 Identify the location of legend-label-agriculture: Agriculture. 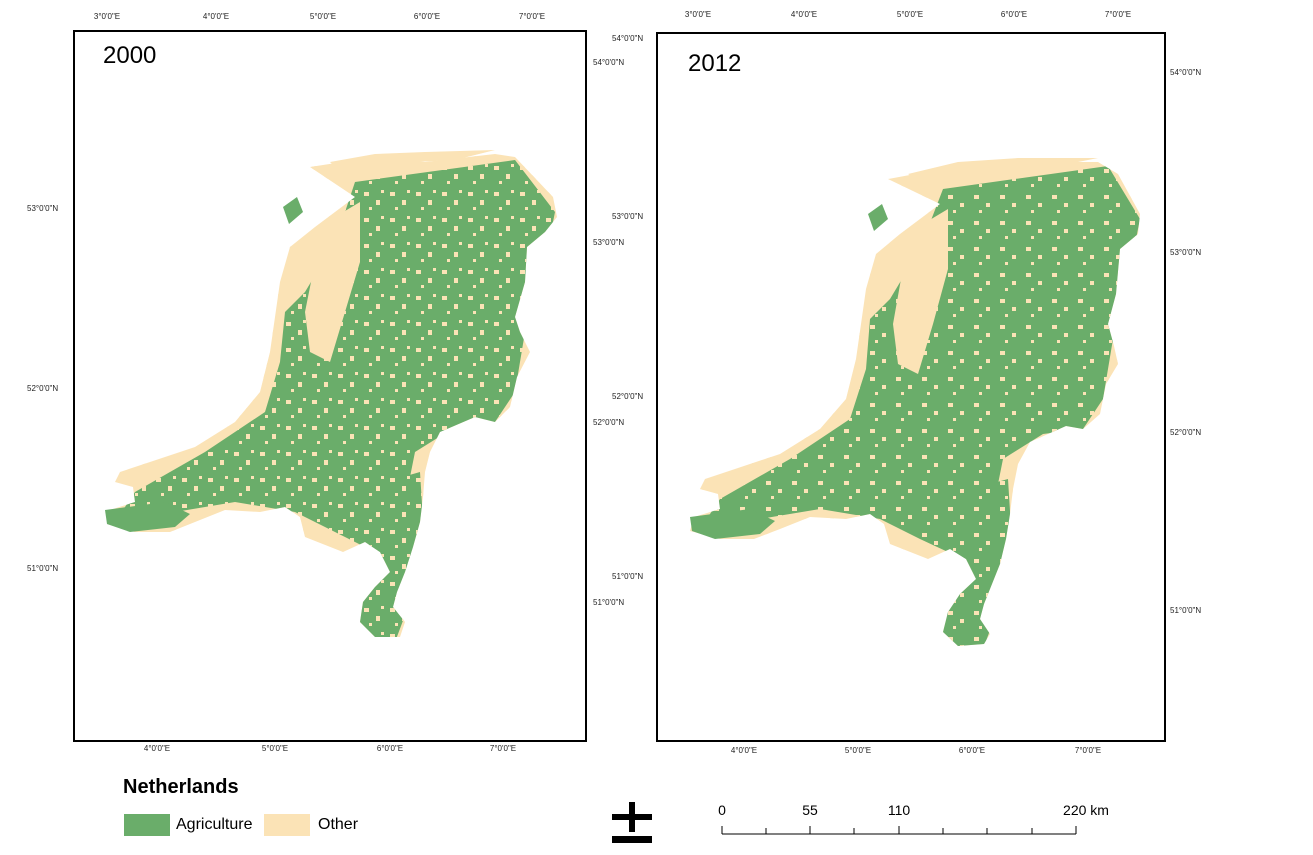
(214, 824).